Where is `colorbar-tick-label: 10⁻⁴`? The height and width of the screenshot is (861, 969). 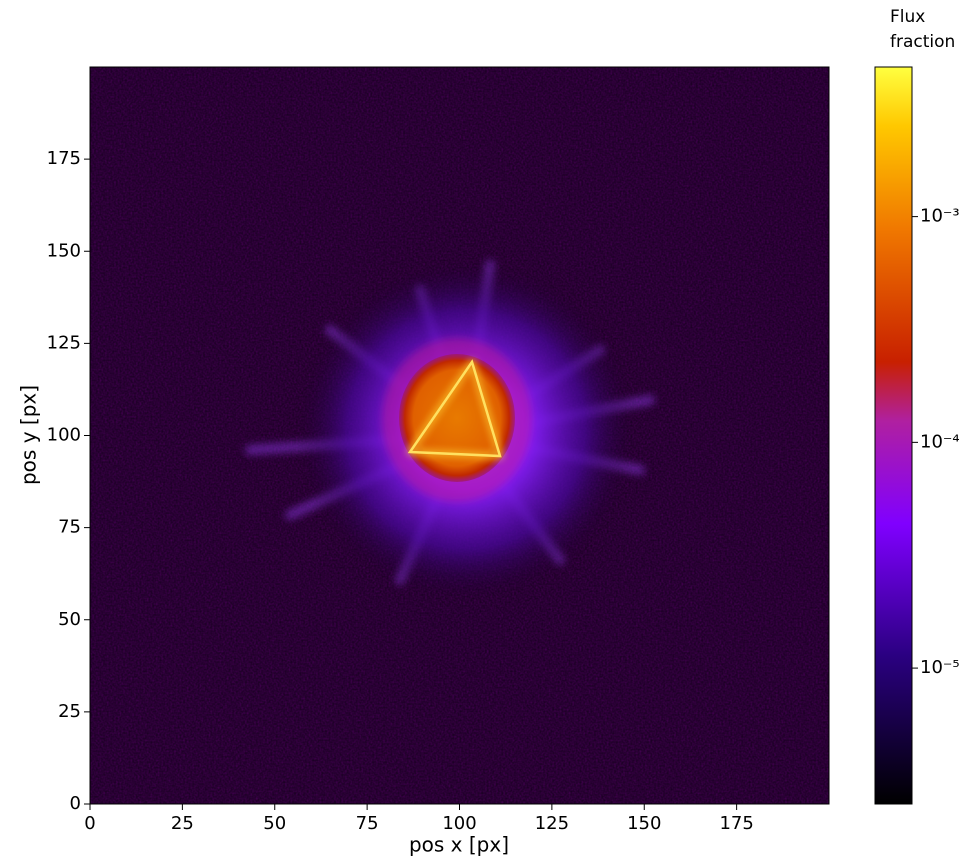
colorbar-tick-label: 10⁻⁴ is located at coordinates (940, 441).